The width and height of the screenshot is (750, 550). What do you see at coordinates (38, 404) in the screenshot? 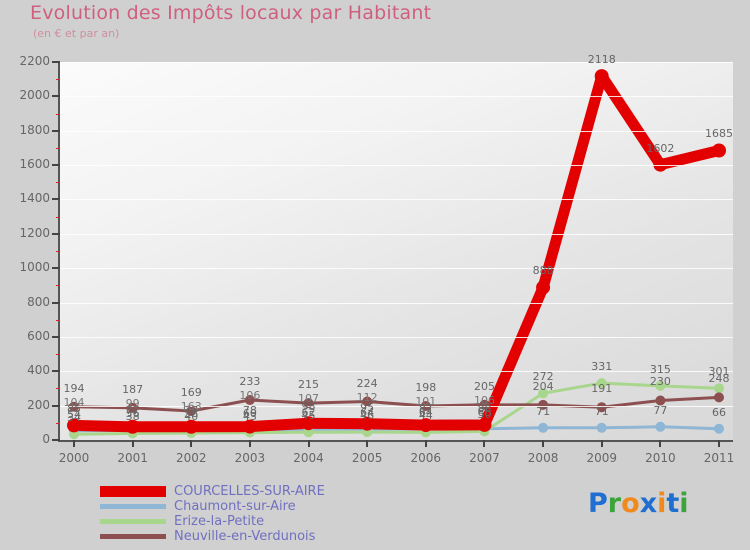
I see `y-axis-label: 200` at bounding box center [38, 404].